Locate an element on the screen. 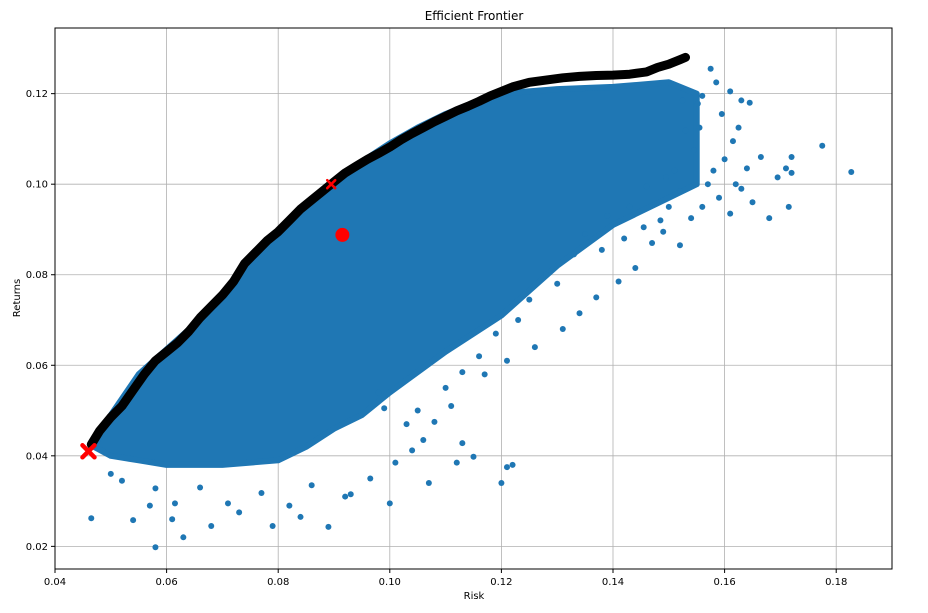 Image resolution: width=928 pixels, height=613 pixels. x-tick-label: 0.08 is located at coordinates (278, 582).